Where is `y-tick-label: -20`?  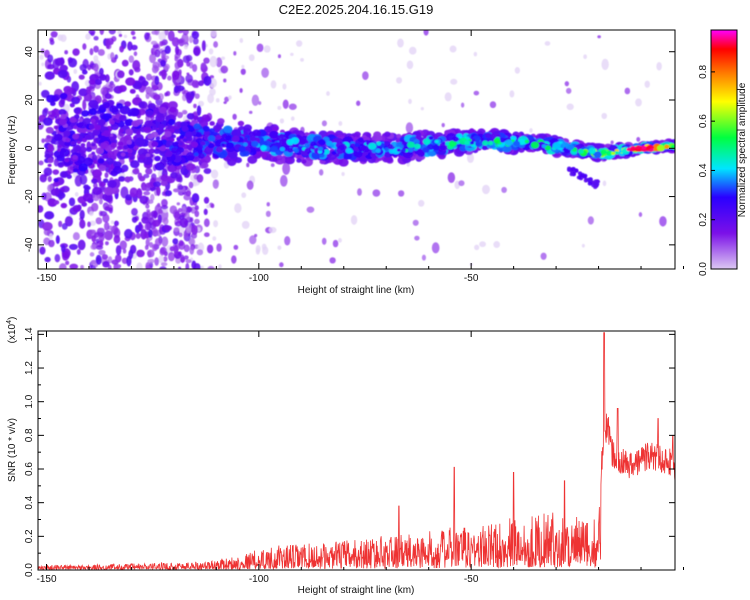
y-tick-label: -20 is located at coordinates (29, 196).